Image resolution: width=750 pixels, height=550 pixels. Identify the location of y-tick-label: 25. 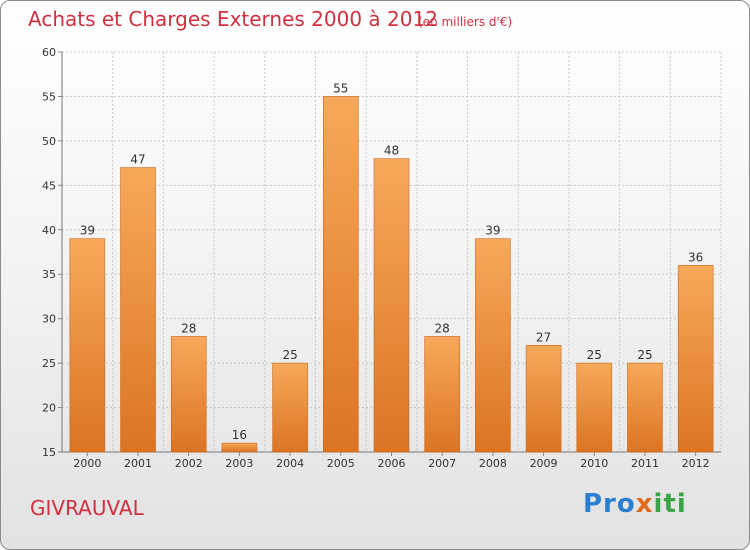
(49, 363).